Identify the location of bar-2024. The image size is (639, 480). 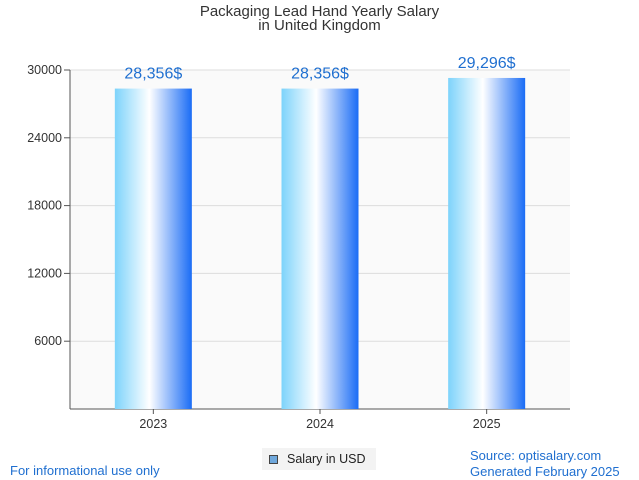
(320, 248).